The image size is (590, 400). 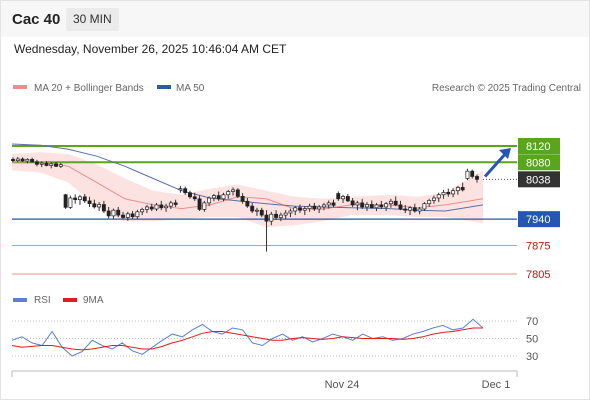 What do you see at coordinates (89, 88) in the screenshot?
I see `ma20-legend-label: MA 20 + Bollinger Bands` at bounding box center [89, 88].